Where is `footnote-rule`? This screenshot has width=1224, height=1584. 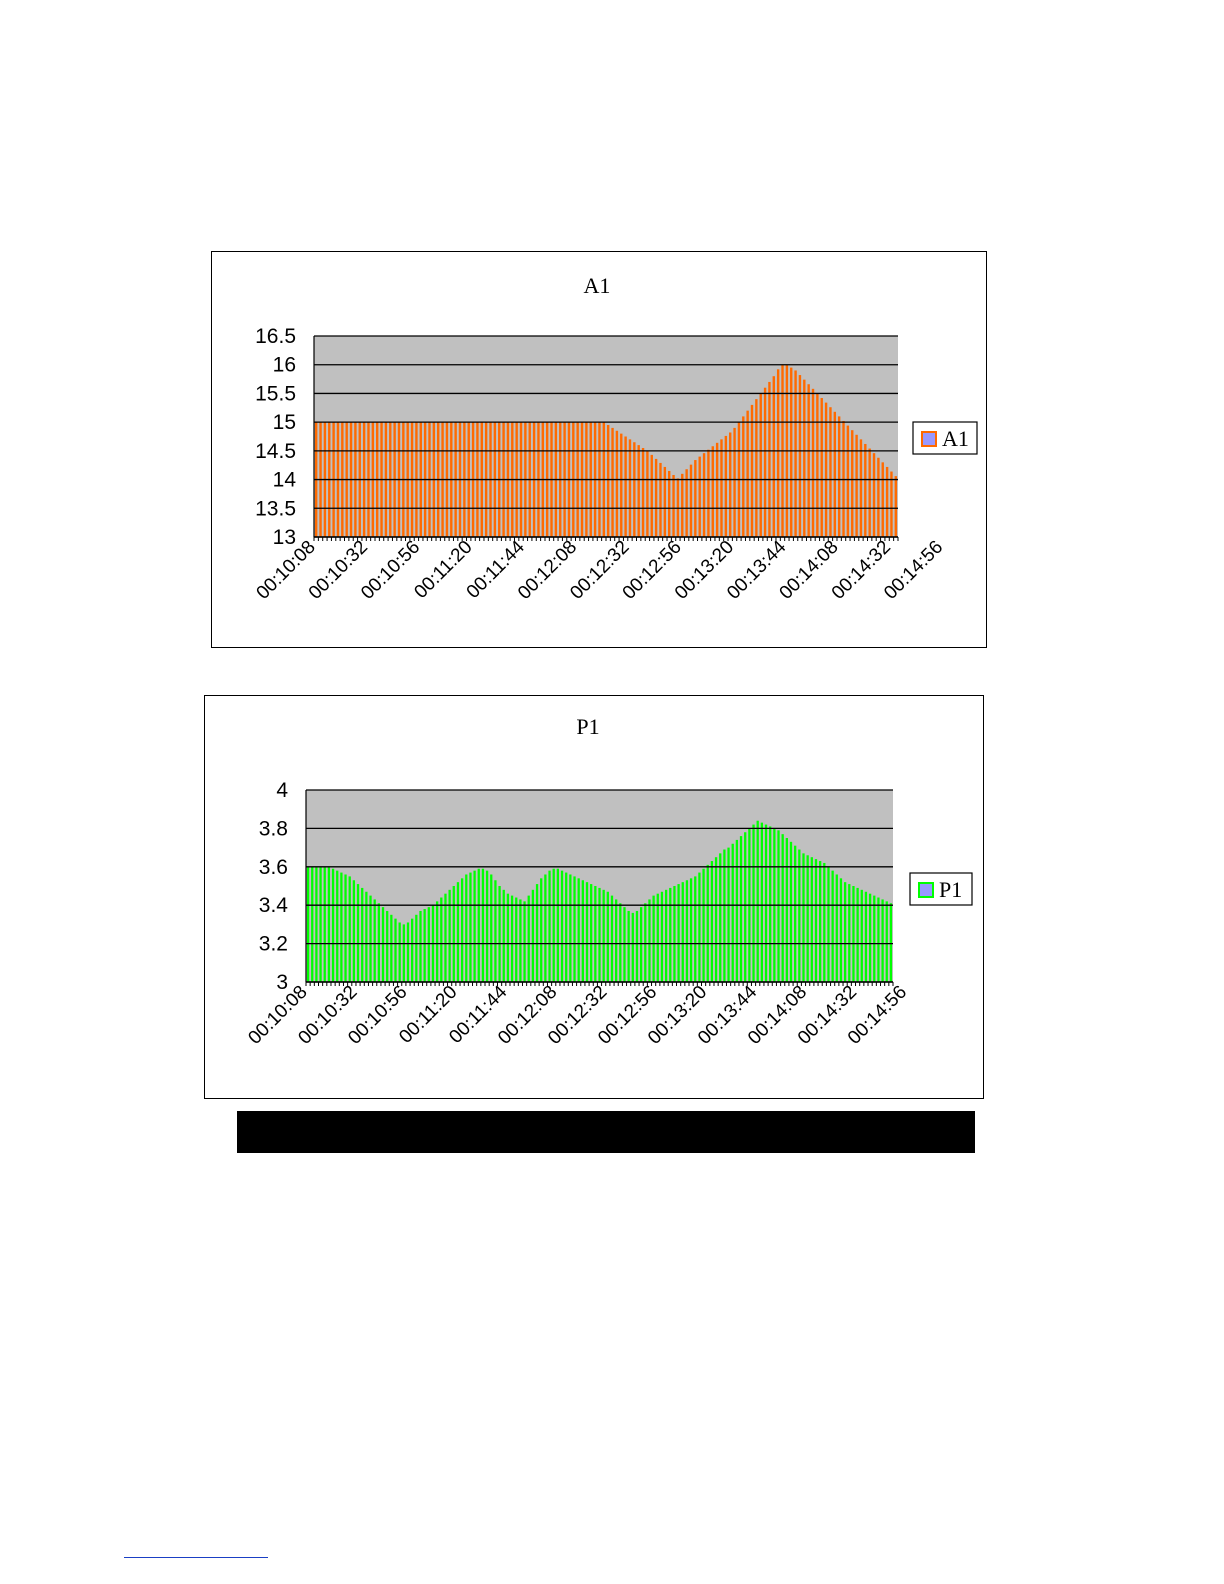
footnote-rule is located at coordinates (196, 1557).